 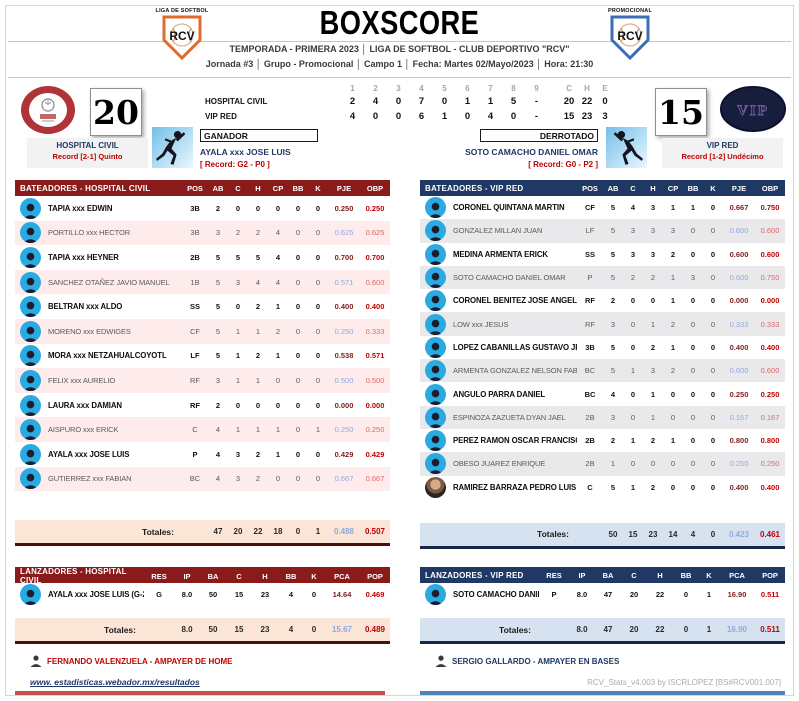 What do you see at coordinates (202, 533) in the screenshot?
I see `batters-home-totals: Totales: 47 20 22 18 0 1 0.488 0.507` at bounding box center [202, 533].